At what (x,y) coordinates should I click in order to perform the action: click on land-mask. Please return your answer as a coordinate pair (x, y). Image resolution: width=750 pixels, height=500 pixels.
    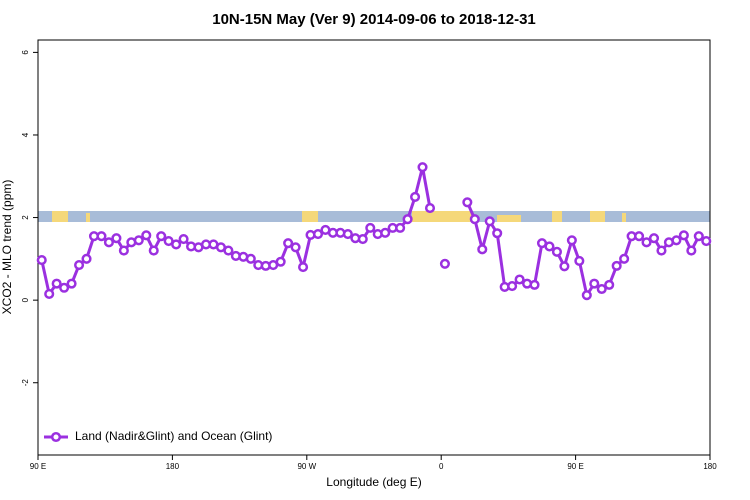
    Looking at the image, I should click on (374, 216).